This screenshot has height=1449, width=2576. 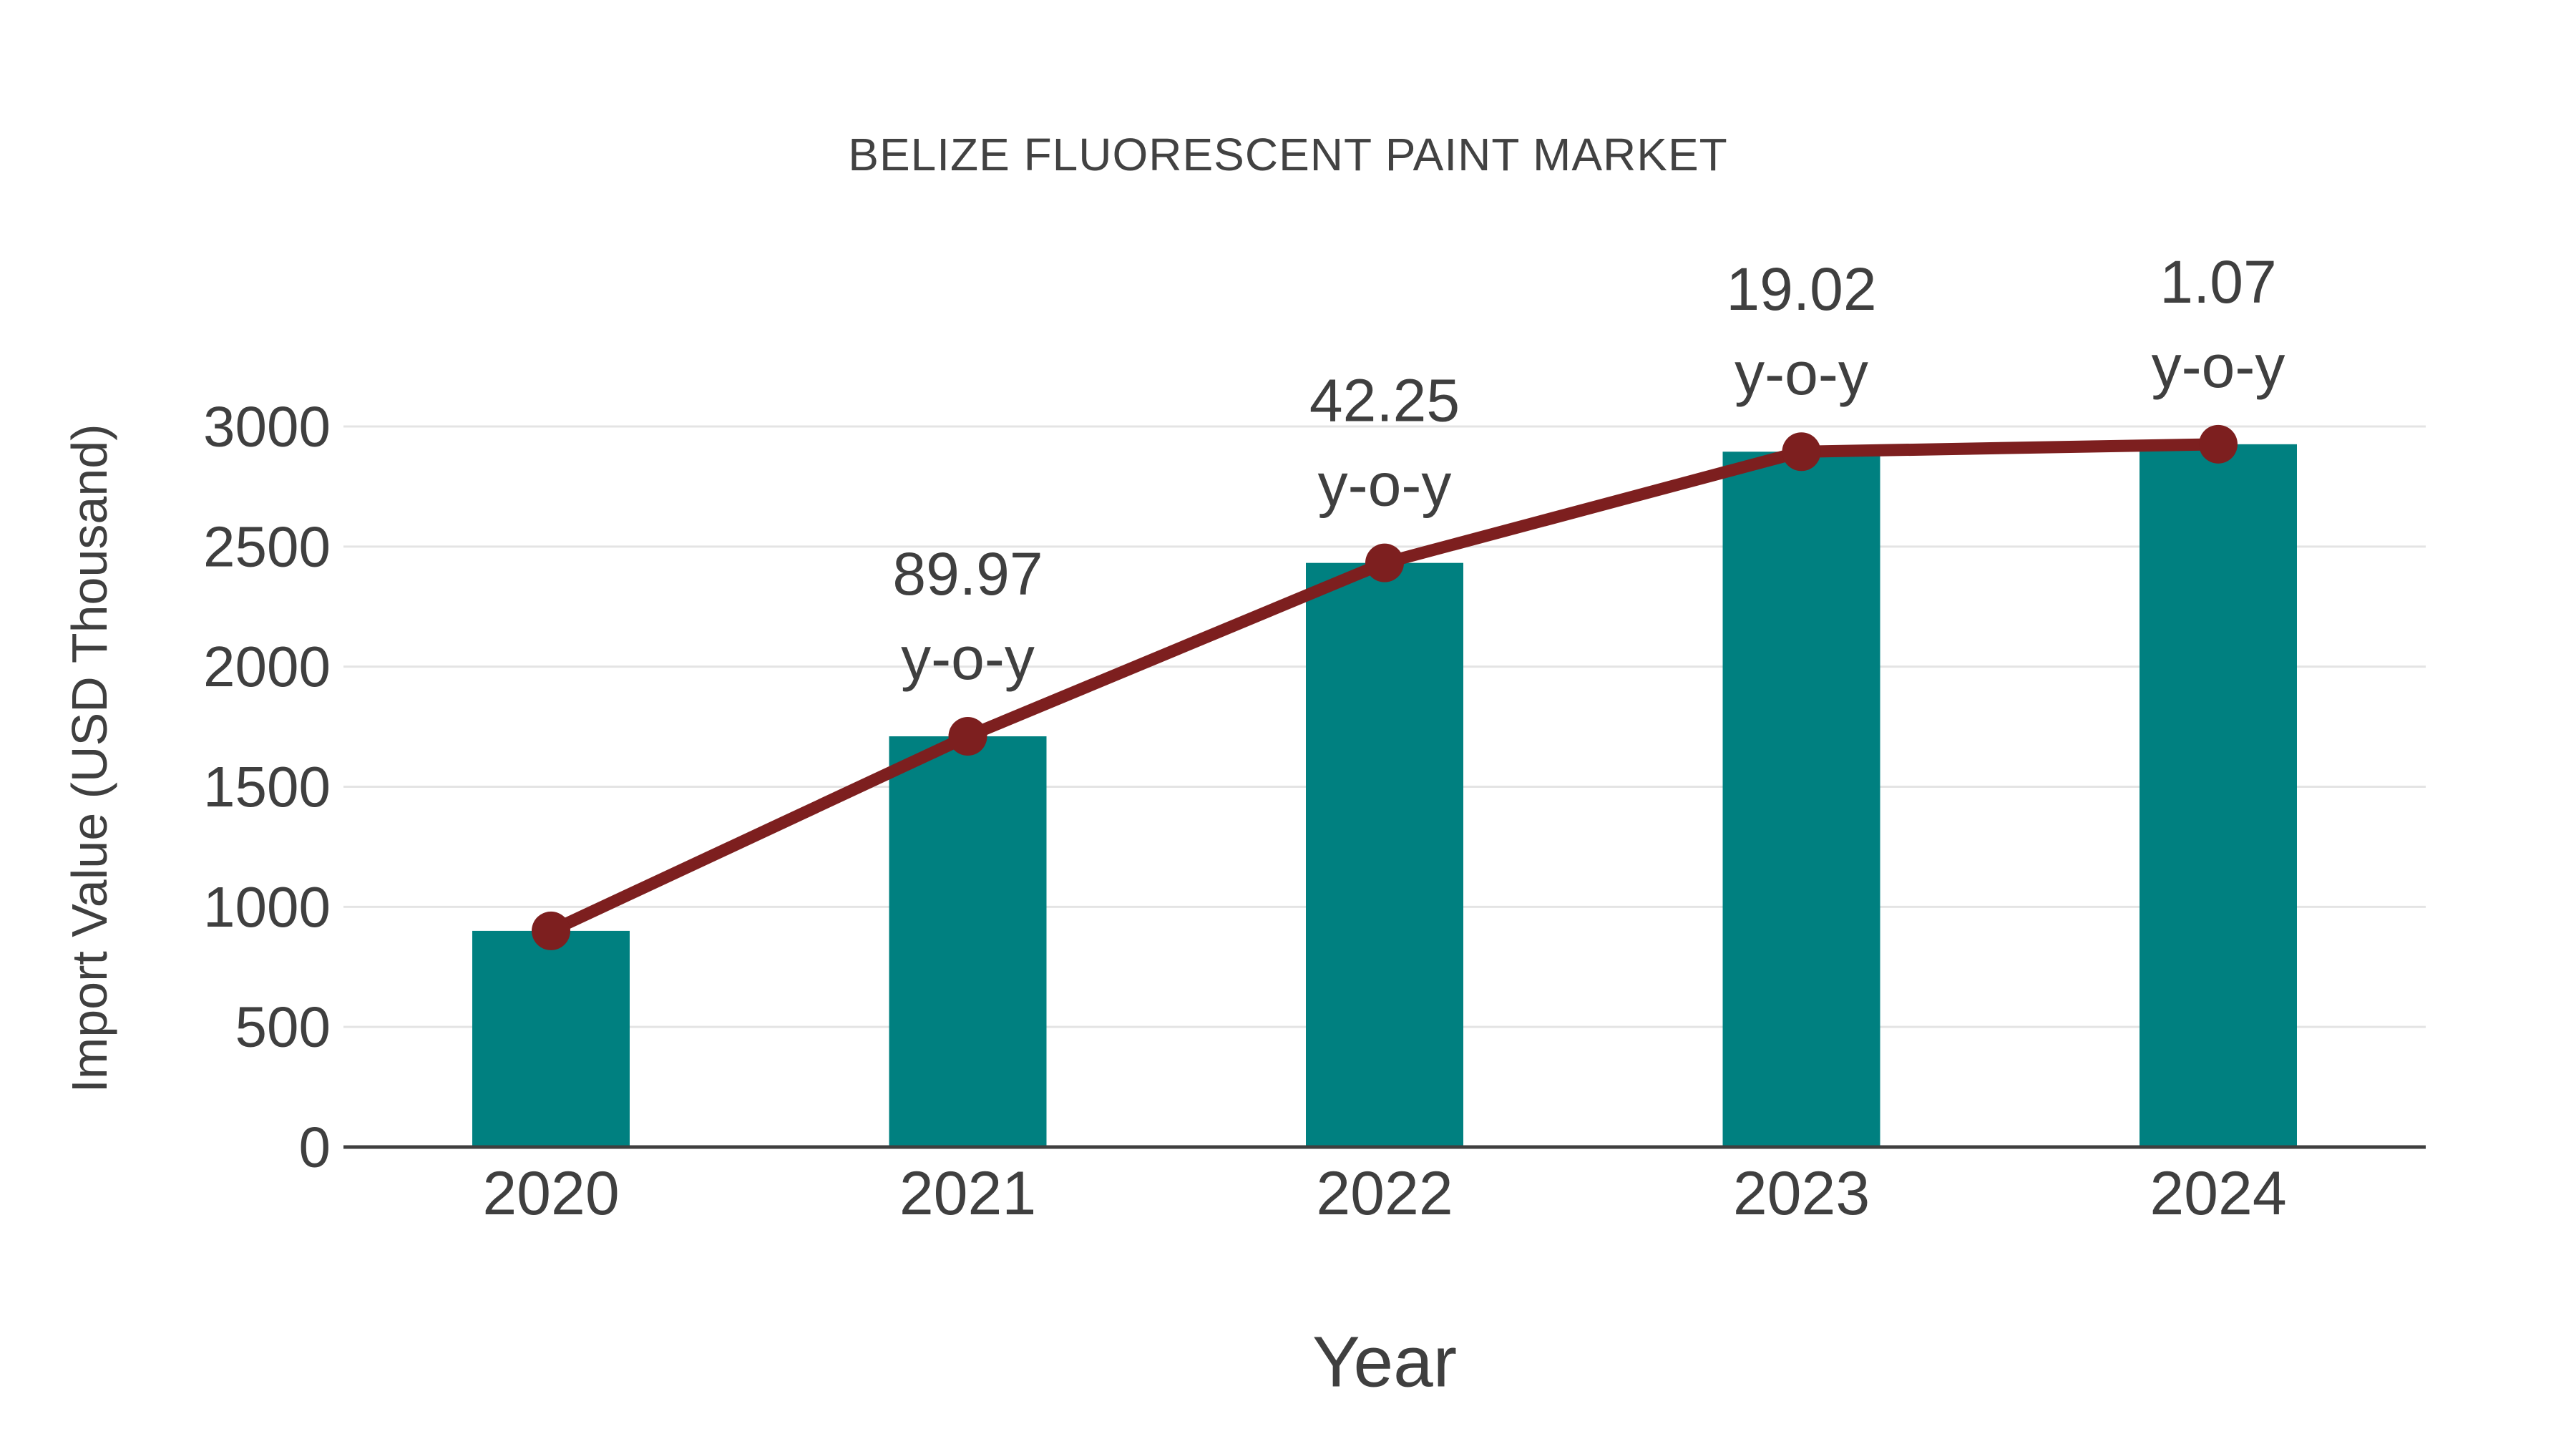 I want to click on y-tick-label-500: 500, so click(x=283, y=1027).